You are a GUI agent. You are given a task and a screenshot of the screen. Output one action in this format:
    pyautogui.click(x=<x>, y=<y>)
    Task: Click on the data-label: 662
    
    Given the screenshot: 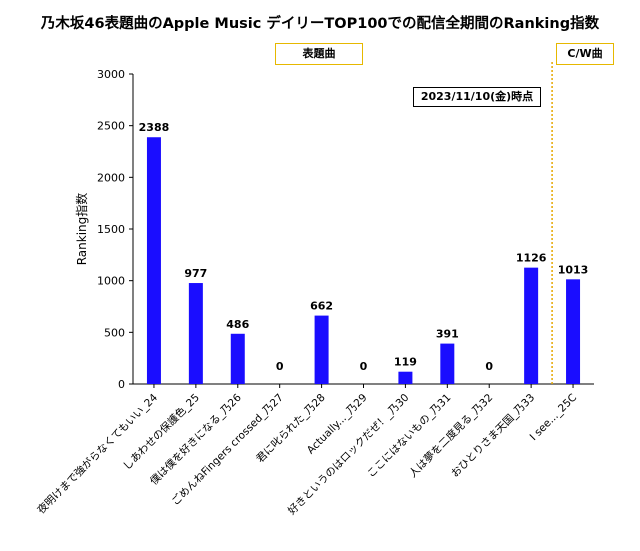 What is the action you would take?
    pyautogui.click(x=321, y=306)
    